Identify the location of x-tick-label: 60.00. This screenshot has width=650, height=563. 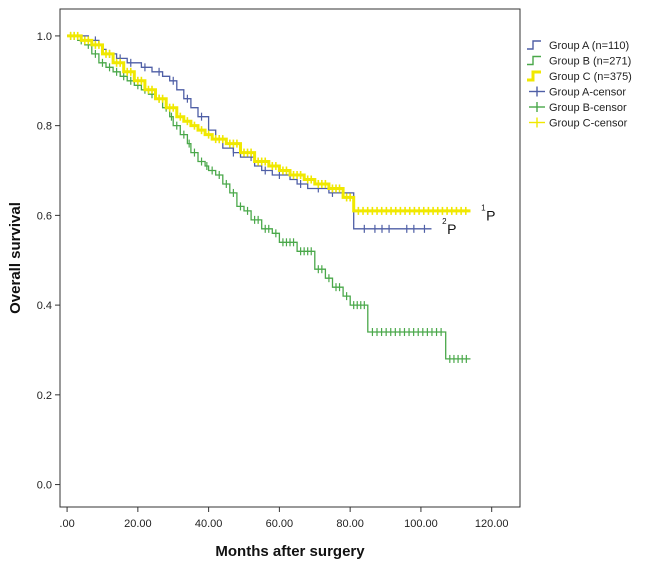
(280, 524).